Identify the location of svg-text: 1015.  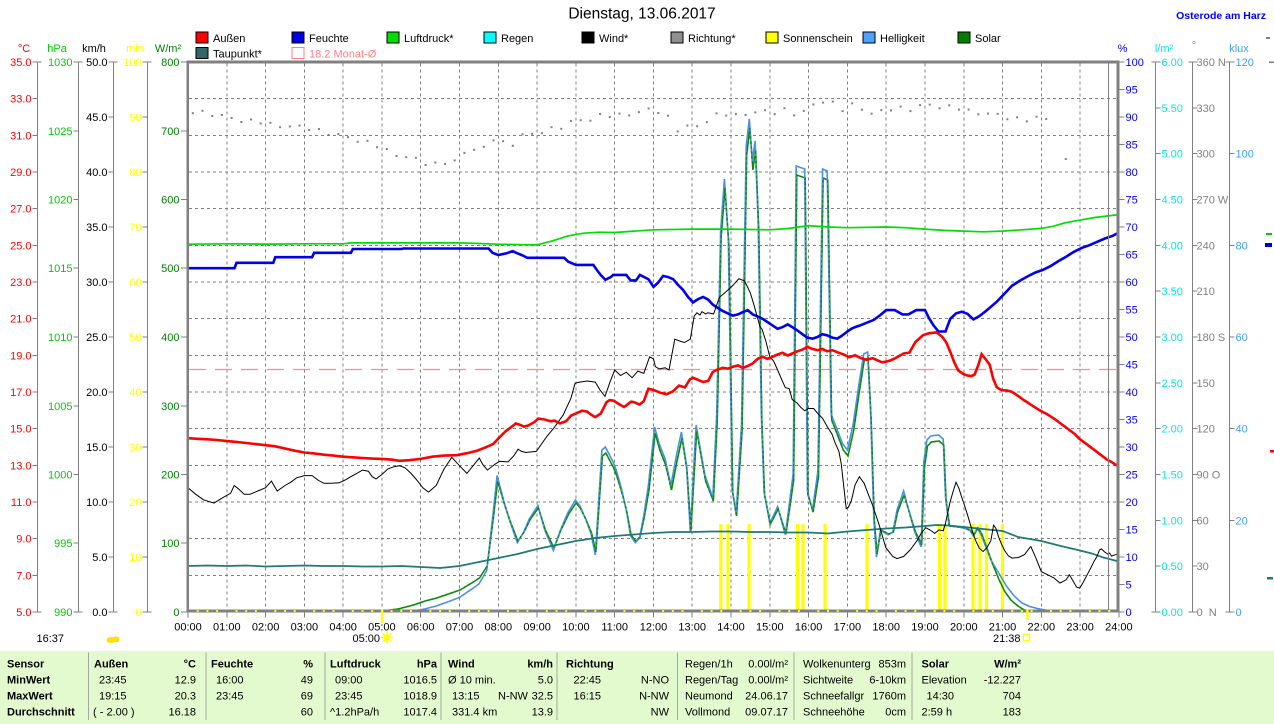
(60, 269).